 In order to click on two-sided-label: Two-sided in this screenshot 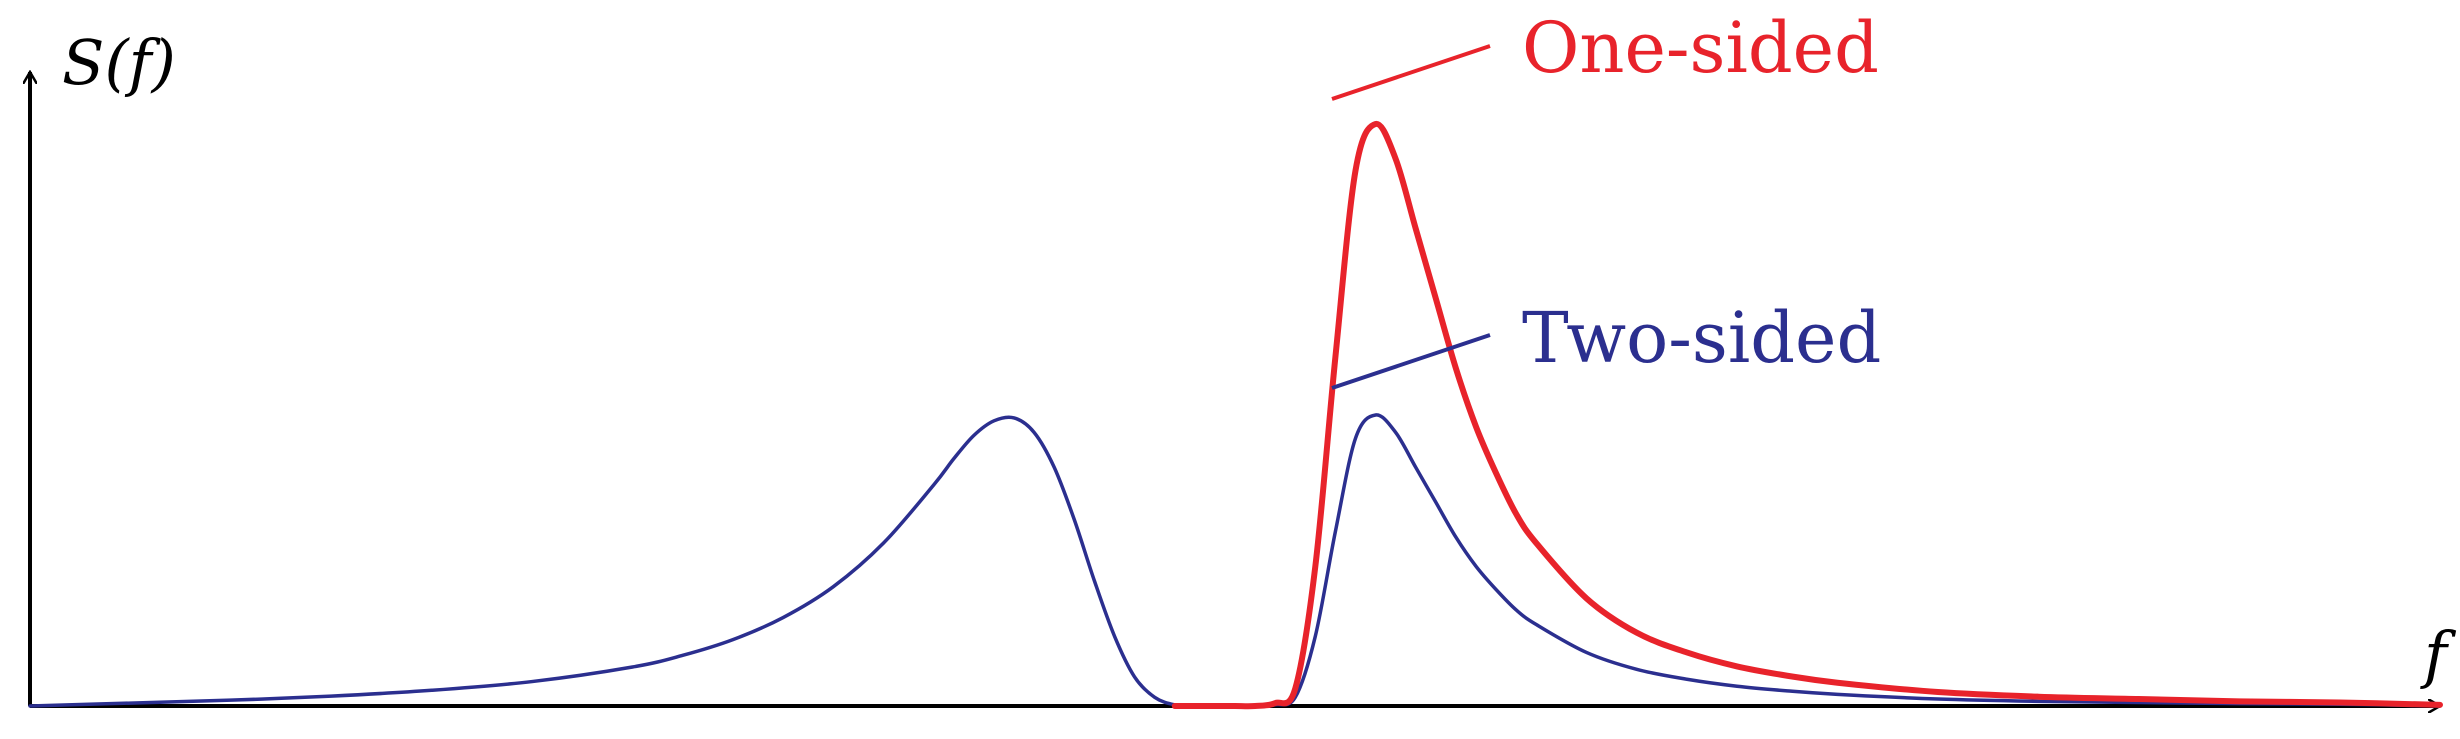, I will do `click(1701, 338)`.